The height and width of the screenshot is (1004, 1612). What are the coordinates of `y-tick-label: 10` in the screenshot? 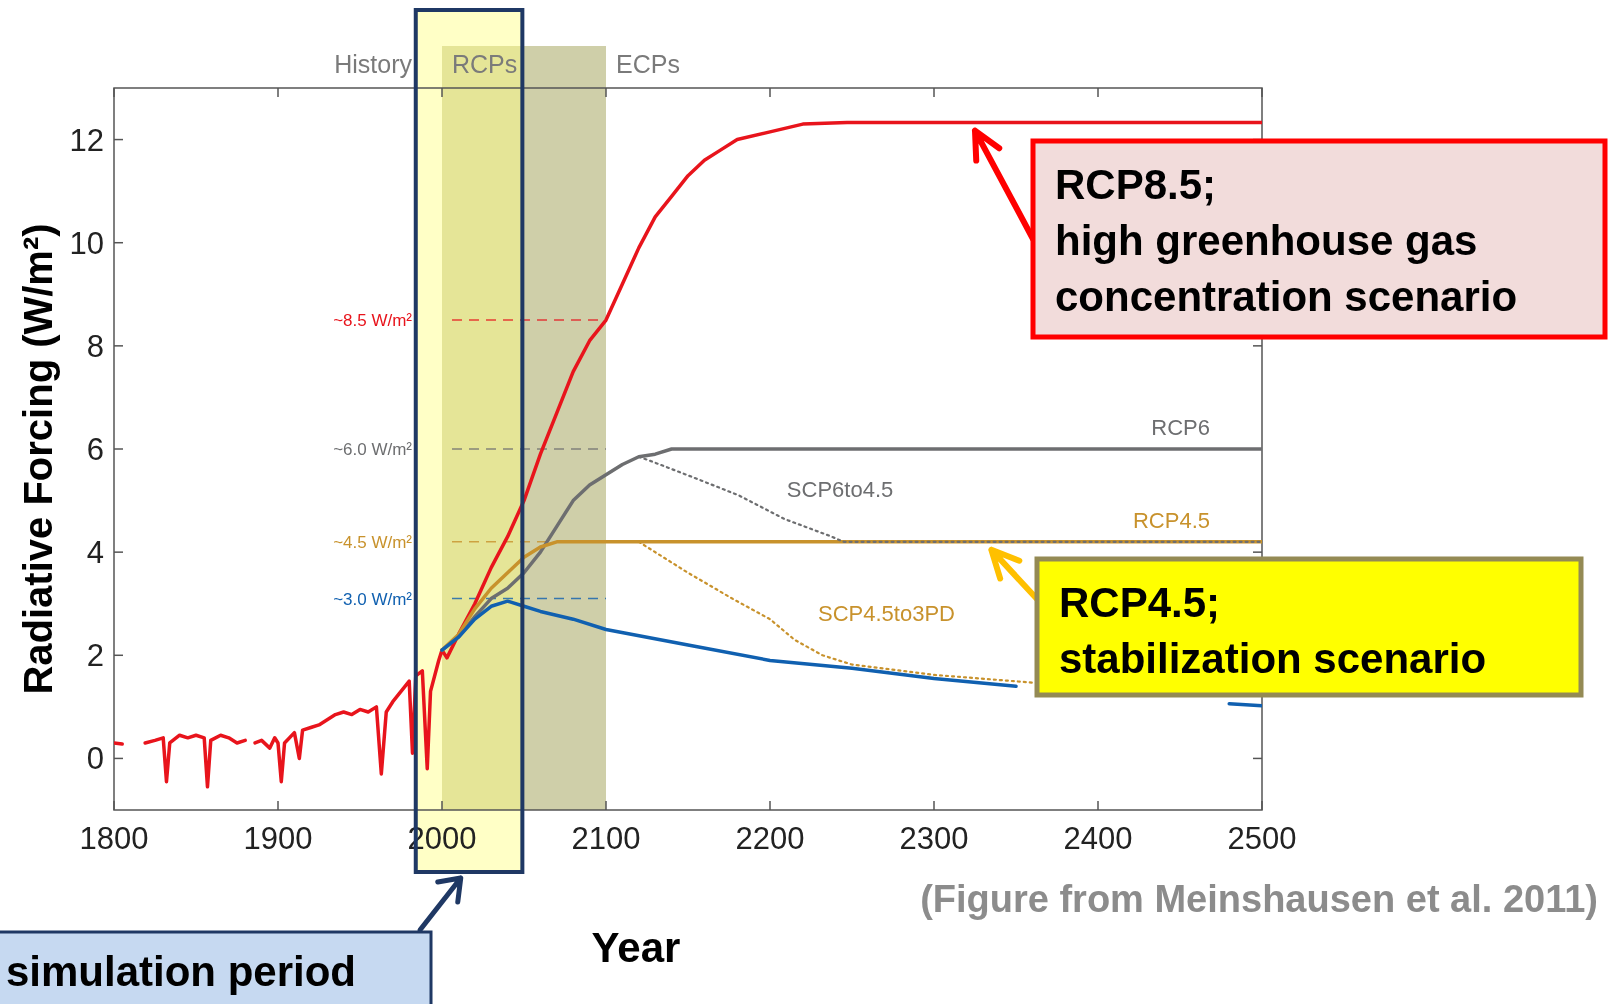 It's located at (86, 243).